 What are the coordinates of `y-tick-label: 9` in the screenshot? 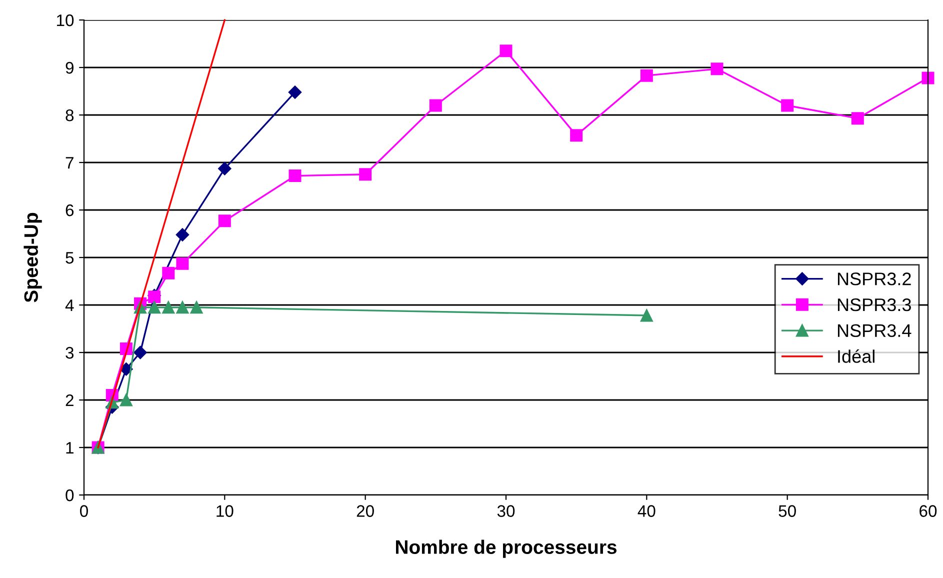 It's located at (70, 68).